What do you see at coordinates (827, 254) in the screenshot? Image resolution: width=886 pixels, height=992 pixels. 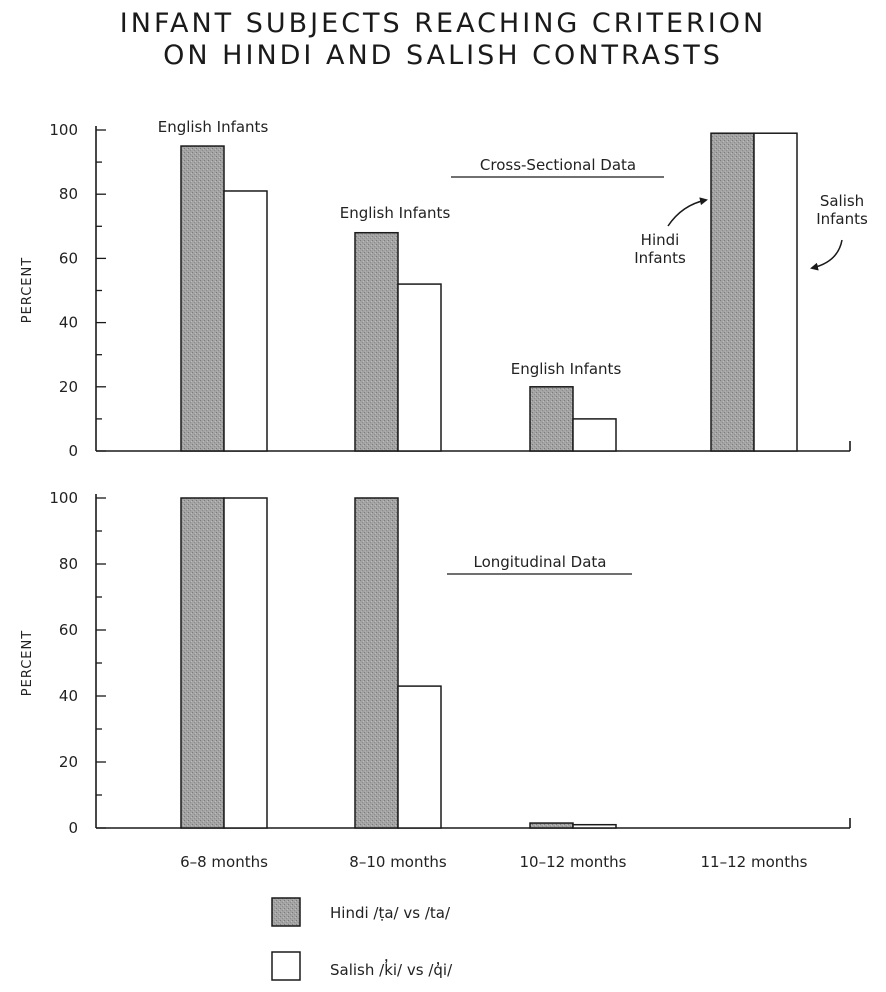 I see `arrow-to-salish-bar` at bounding box center [827, 254].